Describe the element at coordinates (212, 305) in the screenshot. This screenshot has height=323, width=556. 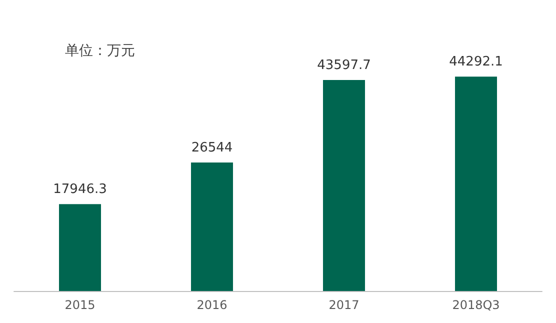
I see `x-tick-label: 2016` at that location.